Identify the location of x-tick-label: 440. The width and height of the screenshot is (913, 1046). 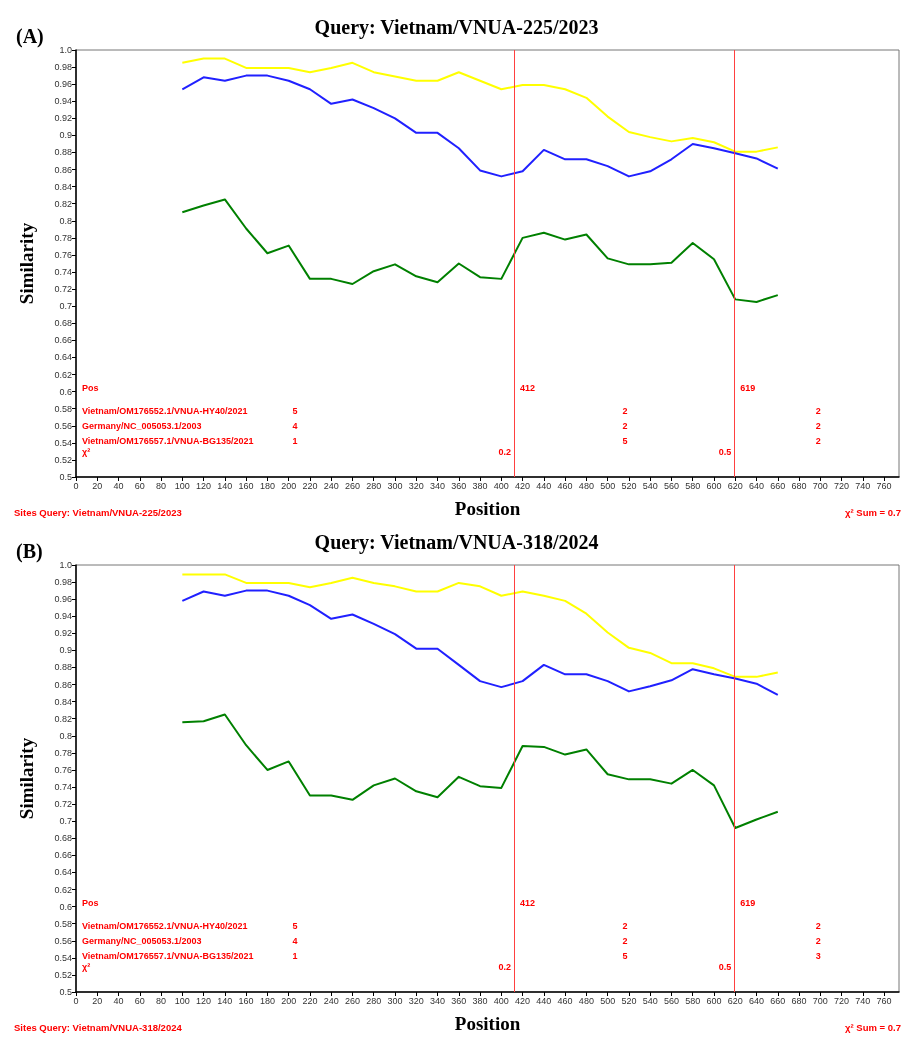
(544, 485).